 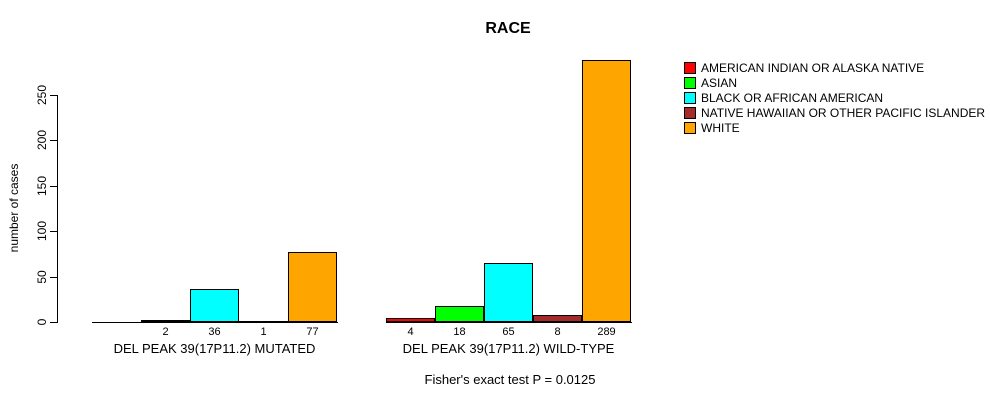 What do you see at coordinates (42, 95) in the screenshot?
I see `y-tick-label: 250` at bounding box center [42, 95].